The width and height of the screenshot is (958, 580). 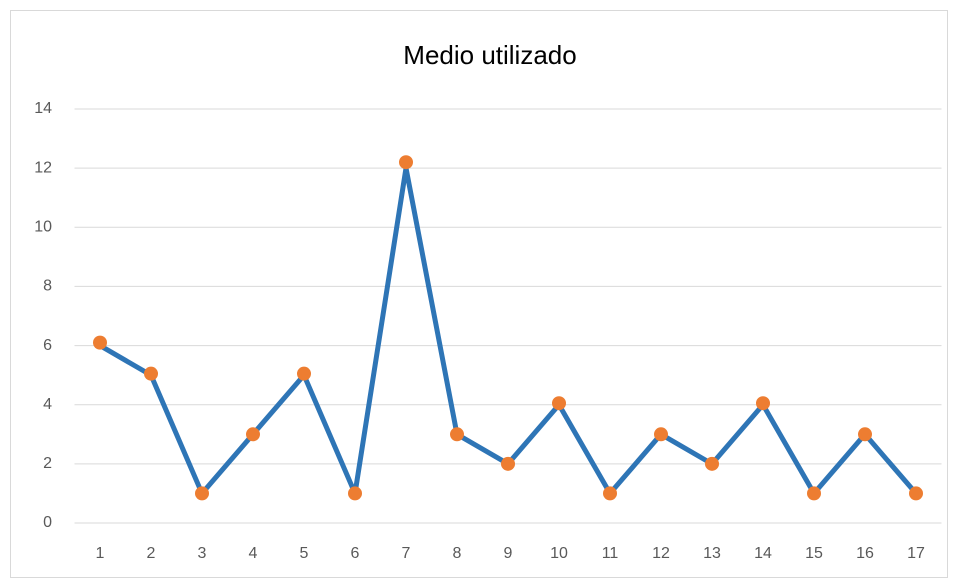 I want to click on x-tick-label: 16, so click(x=865, y=553).